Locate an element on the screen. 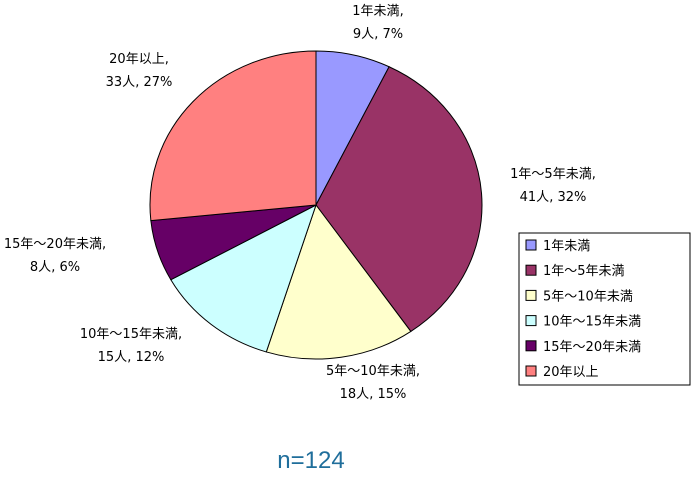  legend-label: 15年～20年未満 is located at coordinates (592, 347).